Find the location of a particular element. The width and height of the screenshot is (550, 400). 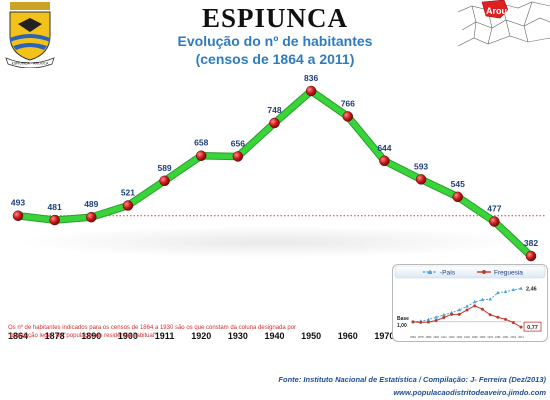

data-label: 836 is located at coordinates (311, 78).